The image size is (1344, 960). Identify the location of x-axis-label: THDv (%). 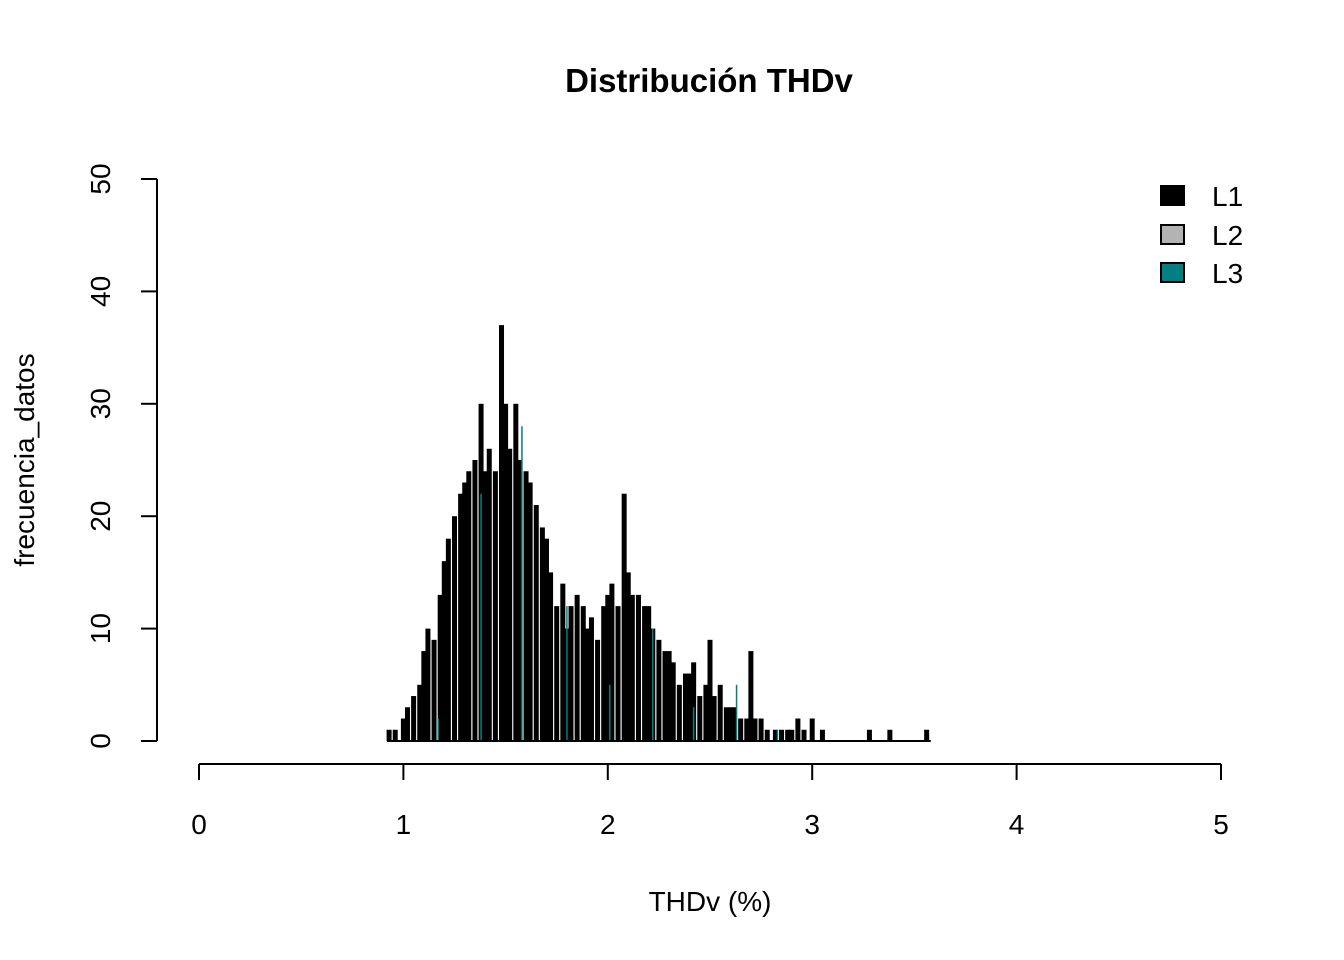
(710, 901).